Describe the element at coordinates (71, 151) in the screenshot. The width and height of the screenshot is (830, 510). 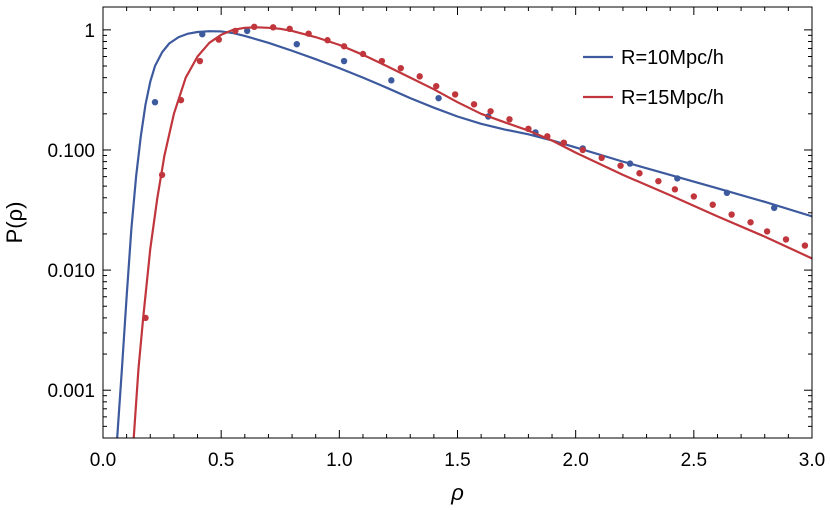
I see `y-tick-label: 0.100` at that location.